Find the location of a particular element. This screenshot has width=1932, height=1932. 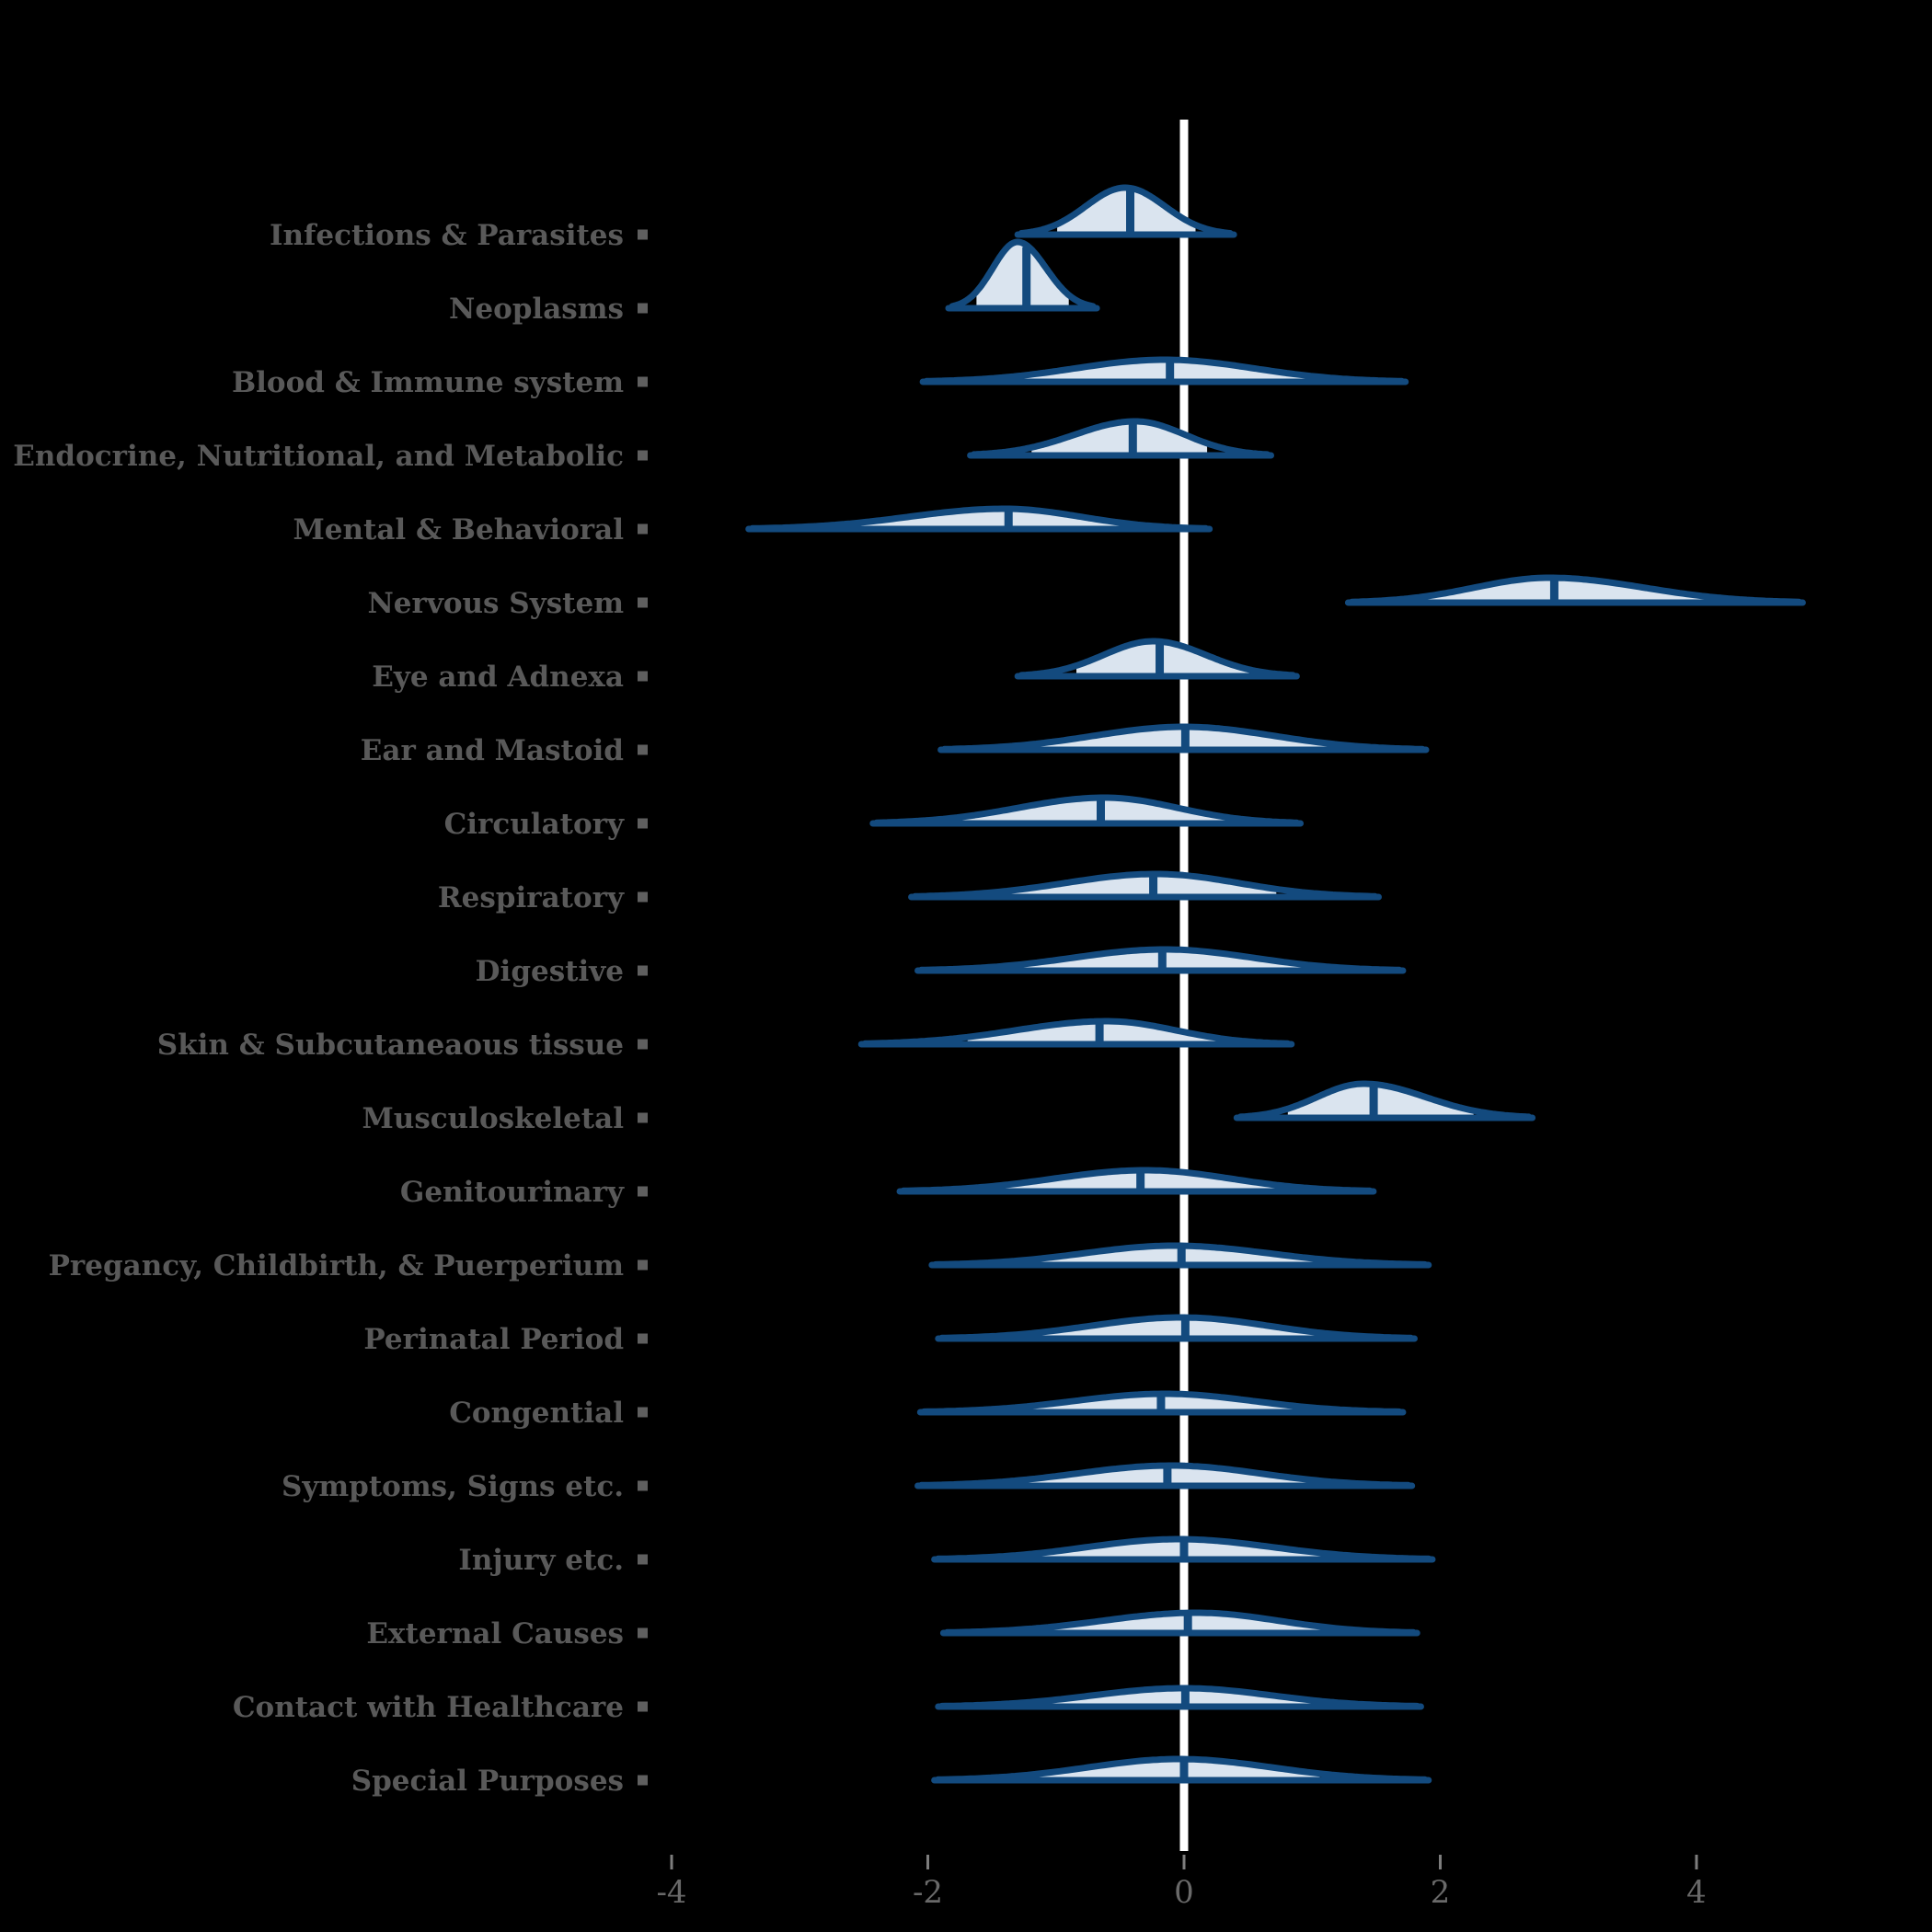

x-axis-tick-label: 0 is located at coordinates (1184, 1892).